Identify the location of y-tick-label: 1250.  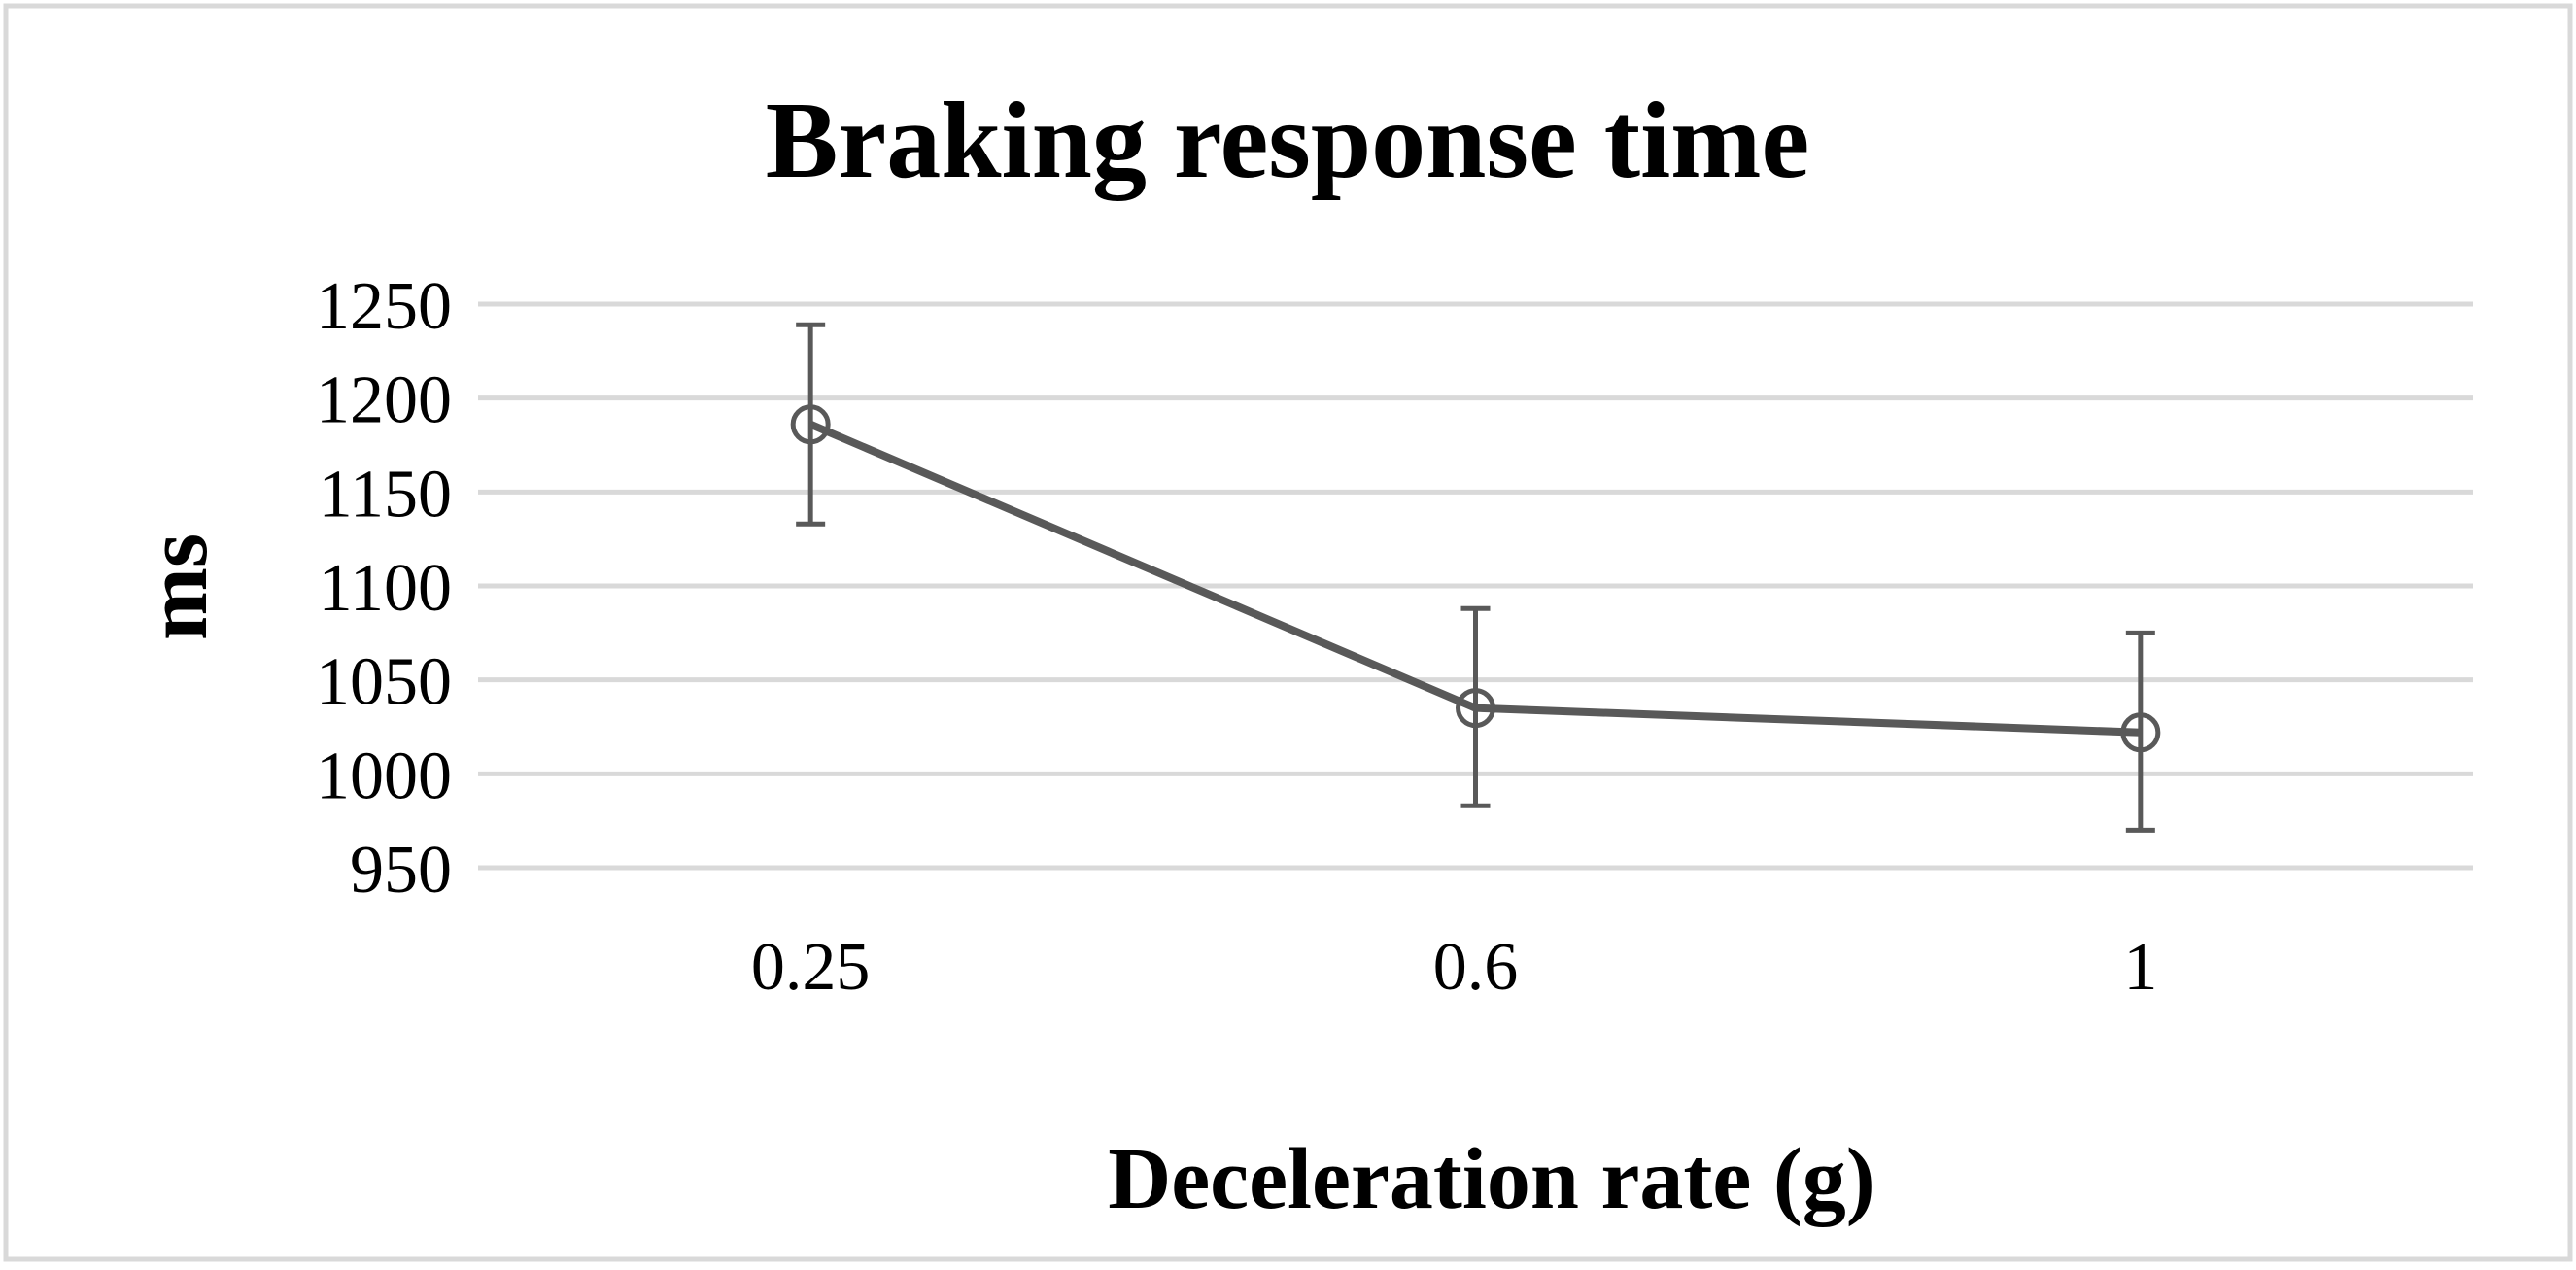
(384, 306).